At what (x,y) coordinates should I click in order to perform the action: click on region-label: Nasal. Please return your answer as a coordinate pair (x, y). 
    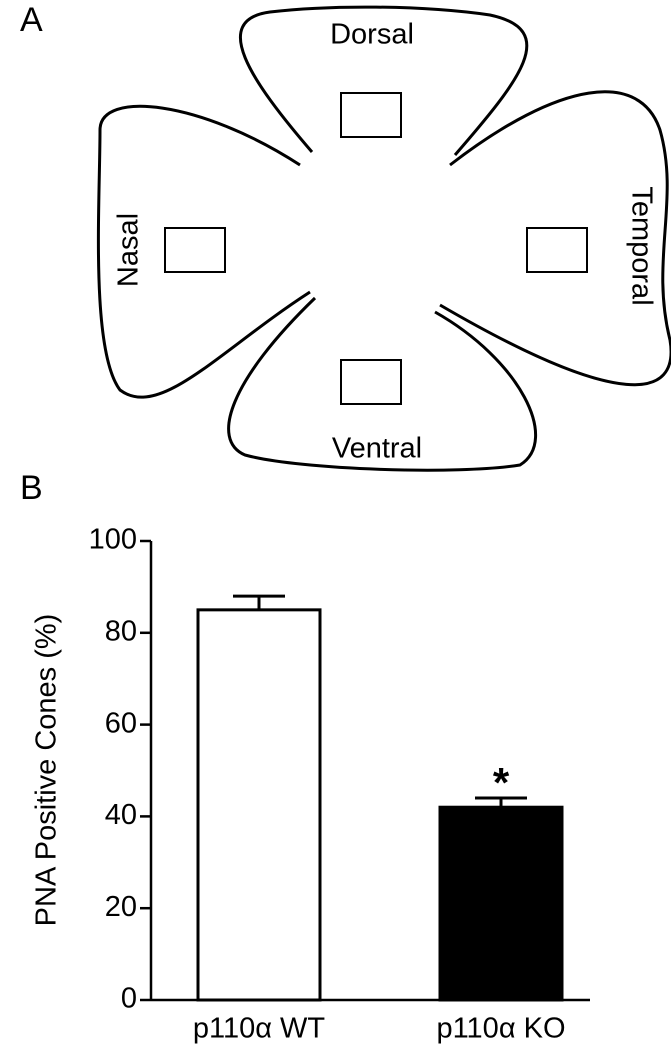
    Looking at the image, I should click on (129, 250).